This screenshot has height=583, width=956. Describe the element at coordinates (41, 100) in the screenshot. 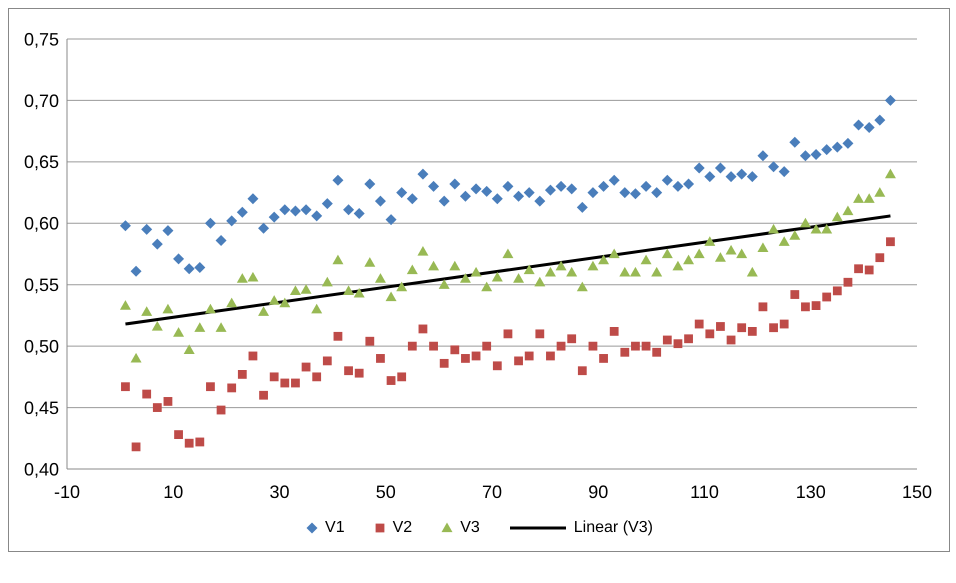

I see `y-tick-label: 0,70` at that location.